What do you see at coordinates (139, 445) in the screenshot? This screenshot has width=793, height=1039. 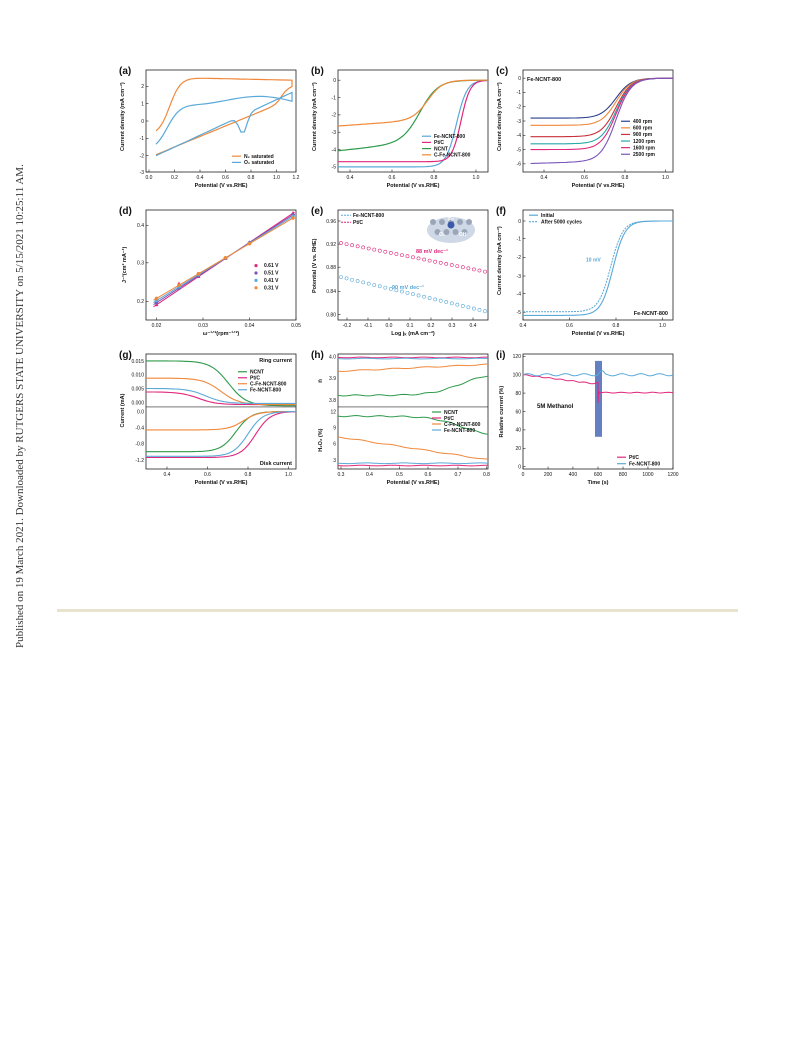 I see `y-tick-label: -0.8` at bounding box center [139, 445].